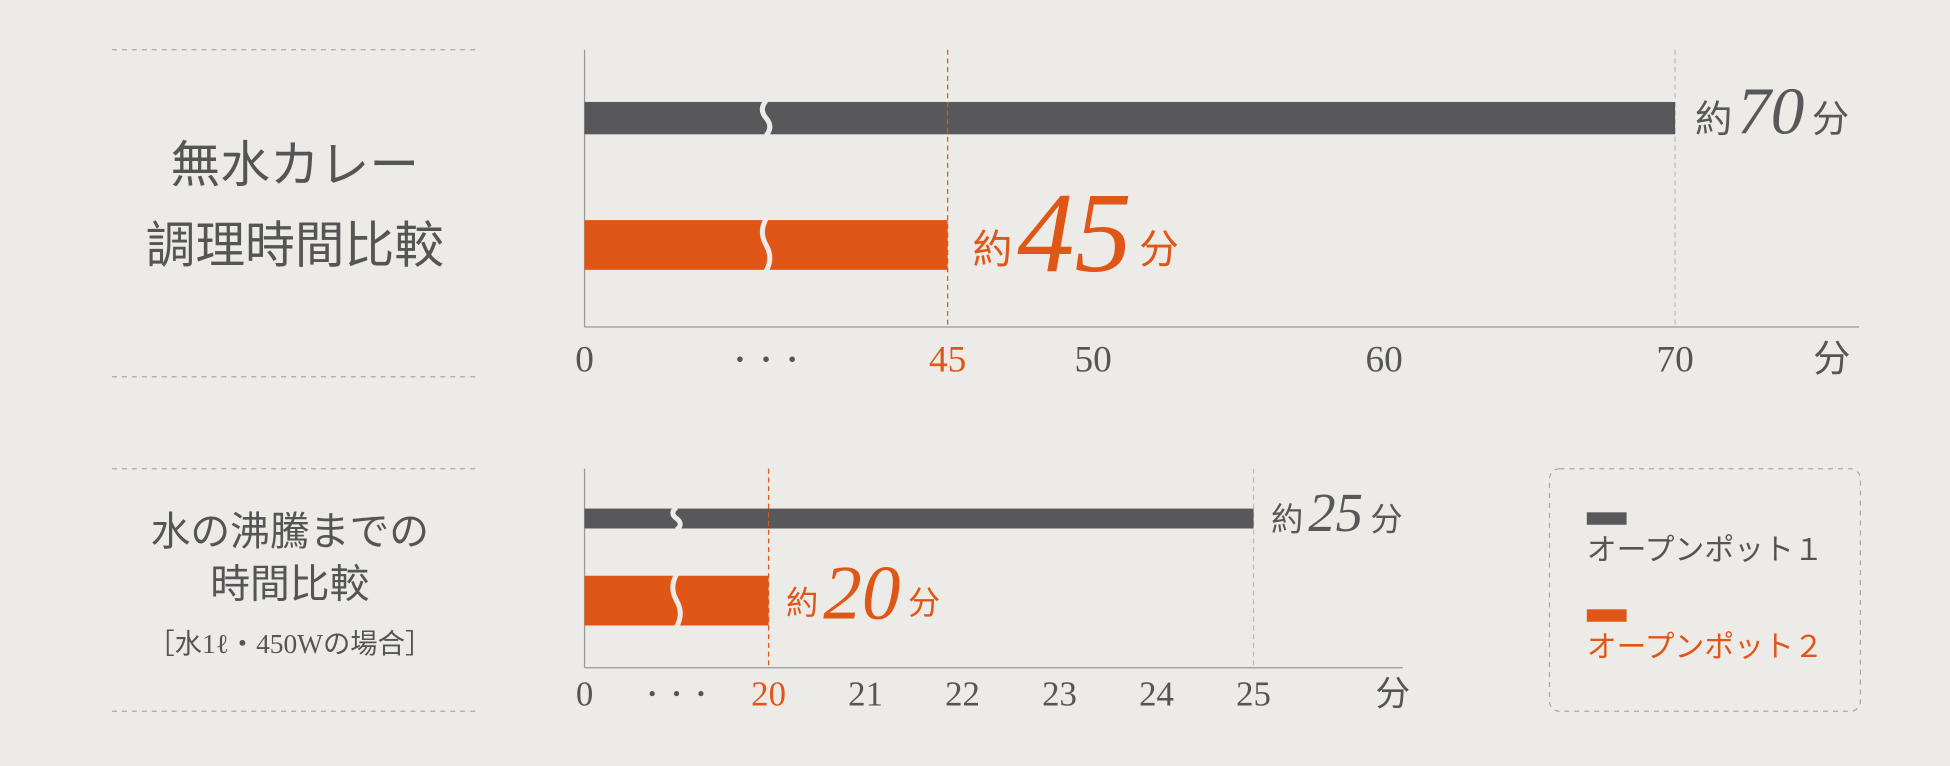 This screenshot has height=766, width=1950. What do you see at coordinates (865, 694) in the screenshot?
I see `x-tick-label: 21` at bounding box center [865, 694].